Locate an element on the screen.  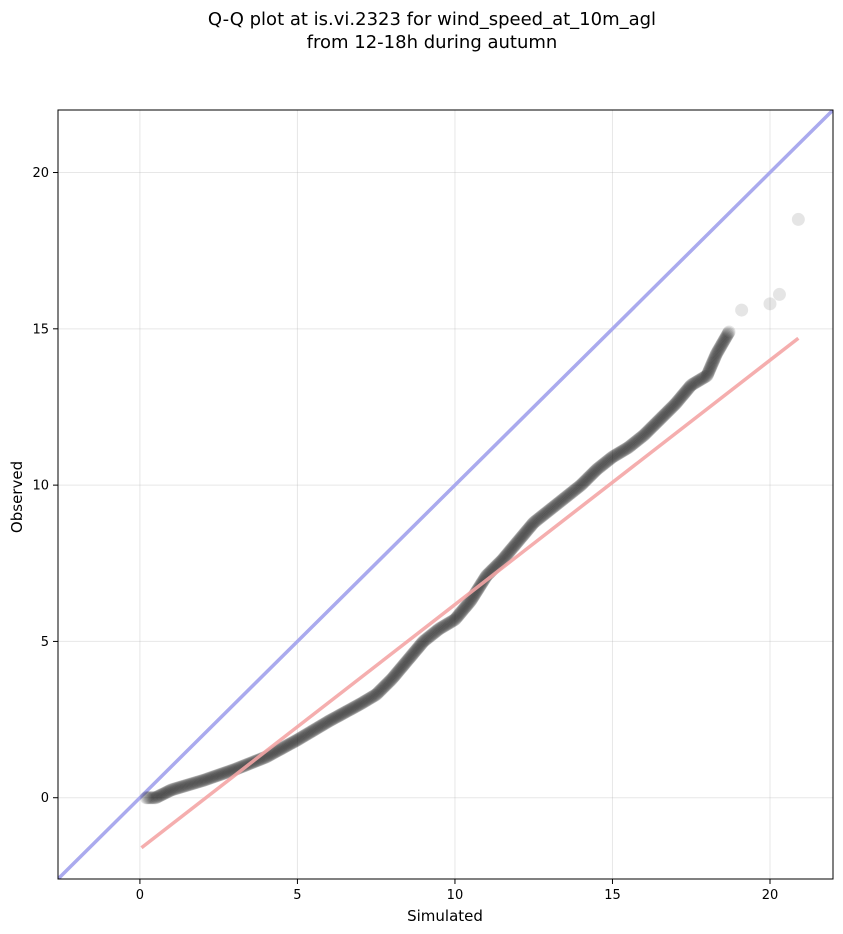
x-tick-label: 20 is located at coordinates (770, 895).